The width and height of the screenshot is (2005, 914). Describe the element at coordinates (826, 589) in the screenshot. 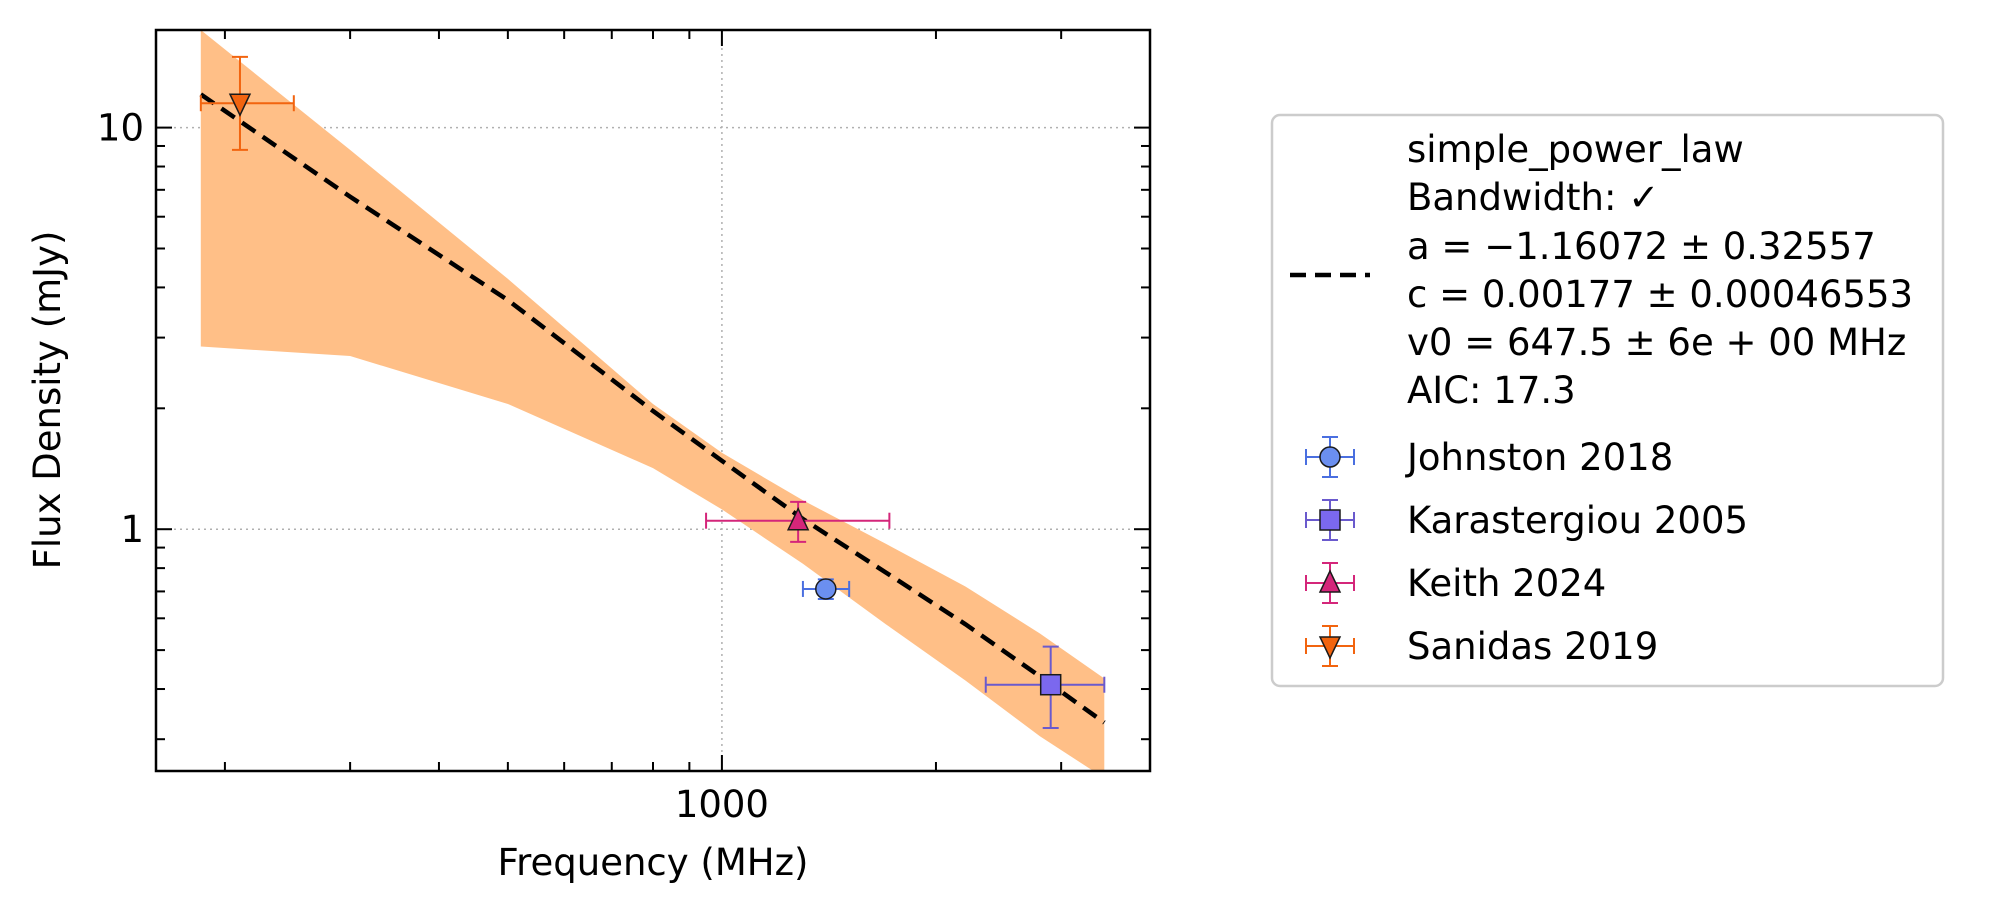

I see `point-johnston-2018` at that location.